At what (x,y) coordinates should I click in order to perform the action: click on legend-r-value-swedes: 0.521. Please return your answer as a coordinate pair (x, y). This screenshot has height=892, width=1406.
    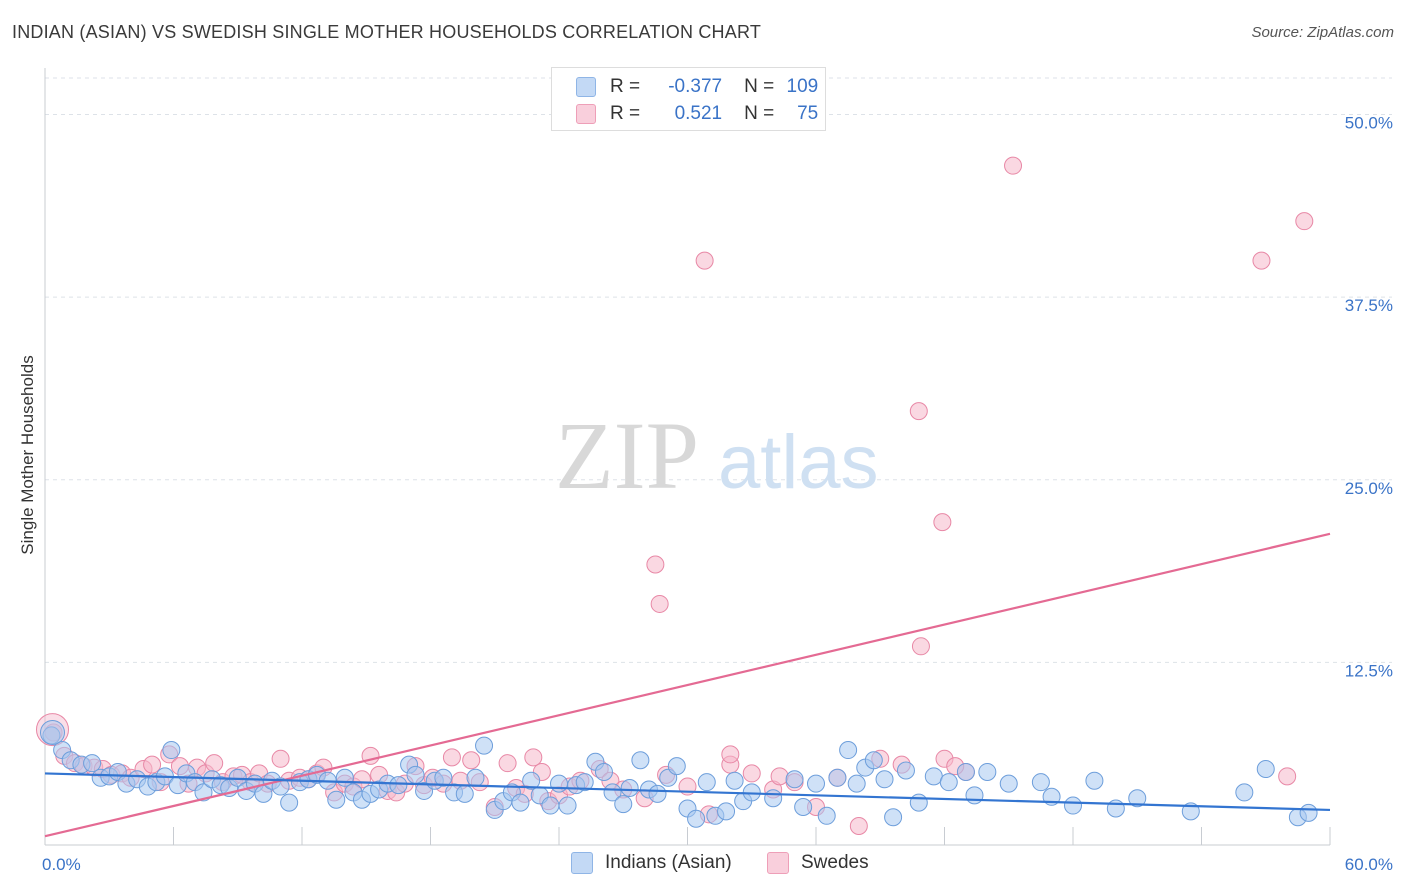
    Looking at the image, I should click on (698, 113).